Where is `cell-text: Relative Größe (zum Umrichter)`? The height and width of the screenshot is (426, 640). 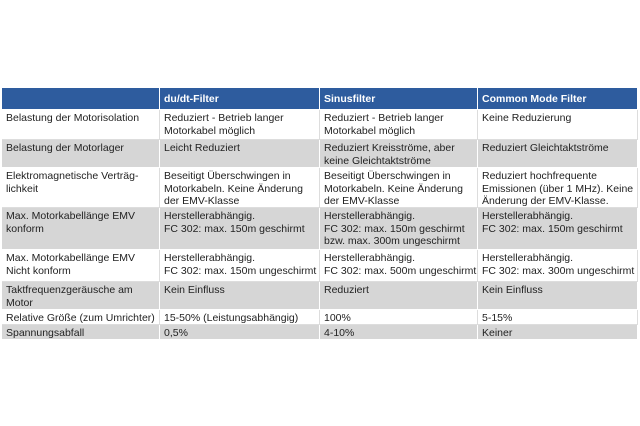 cell-text: Relative Größe (zum Umrichter) is located at coordinates (80, 318).